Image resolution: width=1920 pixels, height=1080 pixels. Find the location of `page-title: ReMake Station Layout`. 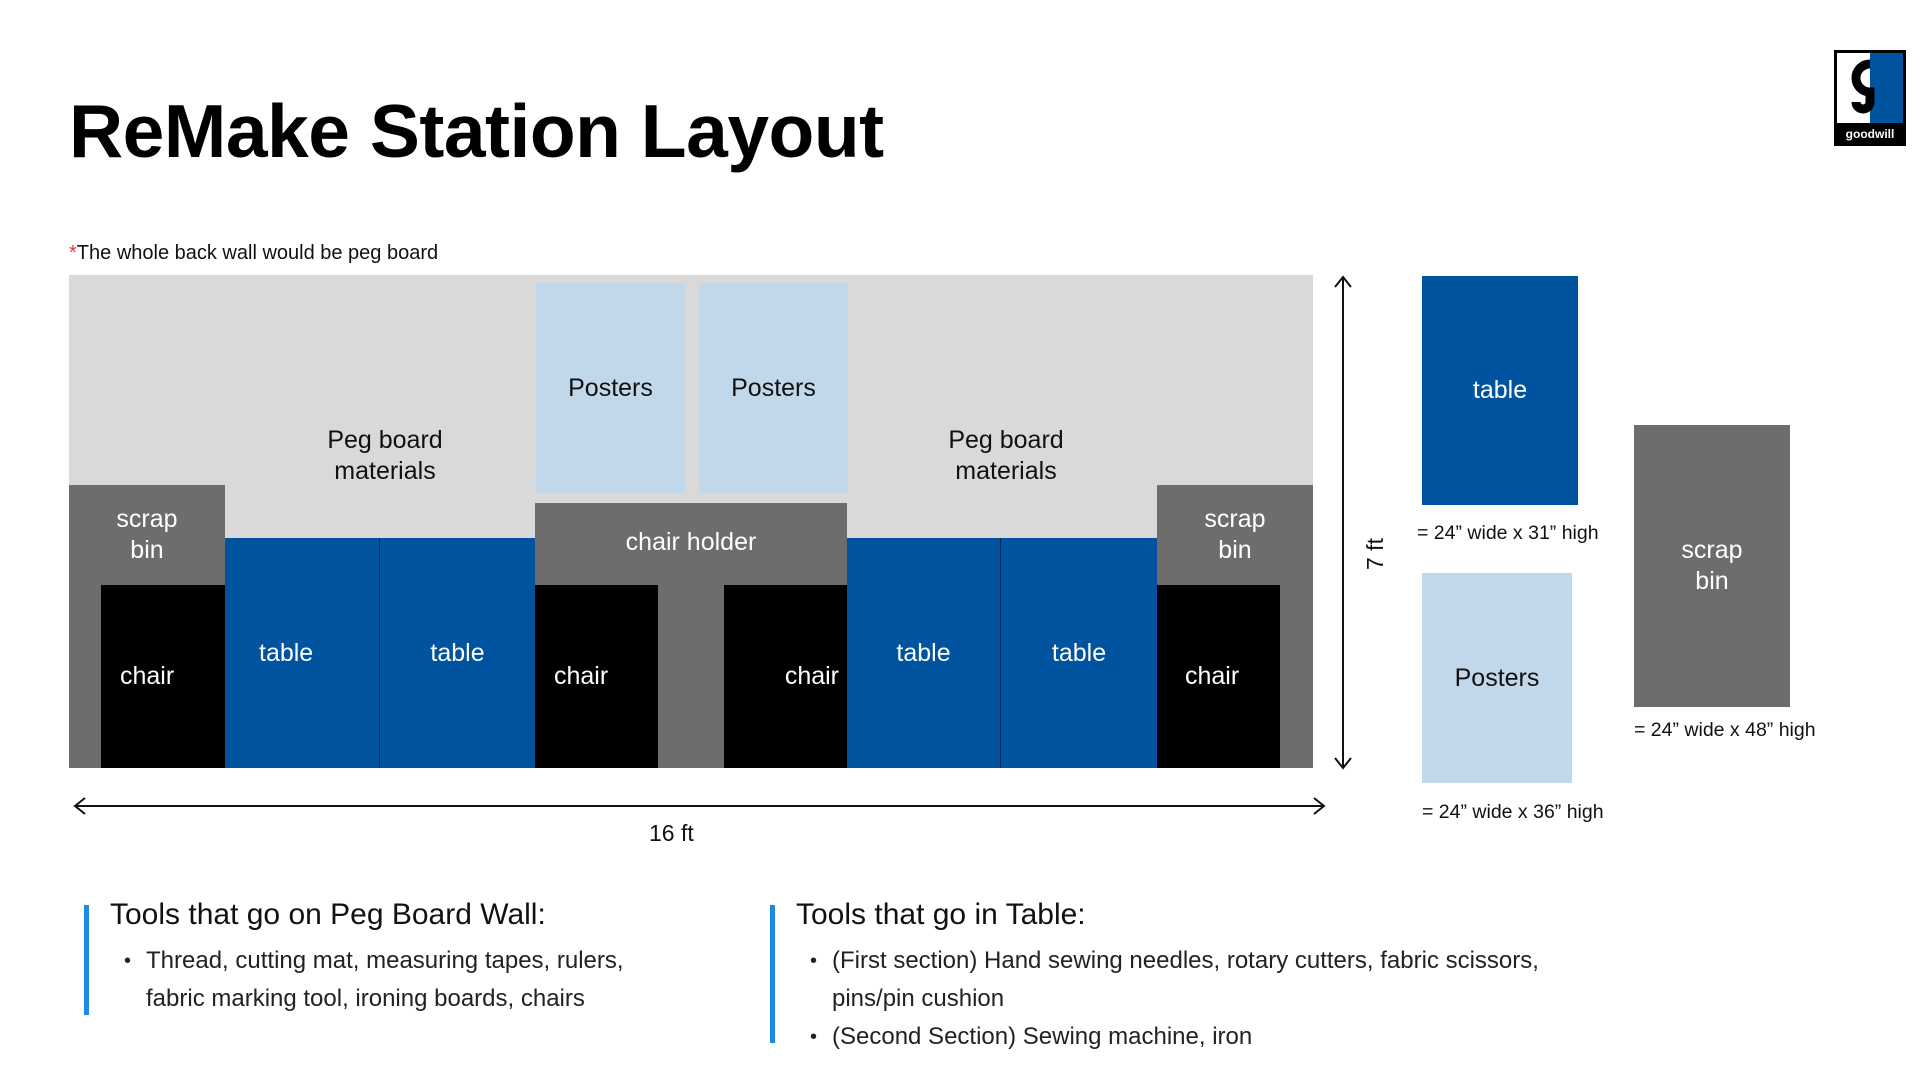

page-title: ReMake Station Layout is located at coordinates (476, 131).